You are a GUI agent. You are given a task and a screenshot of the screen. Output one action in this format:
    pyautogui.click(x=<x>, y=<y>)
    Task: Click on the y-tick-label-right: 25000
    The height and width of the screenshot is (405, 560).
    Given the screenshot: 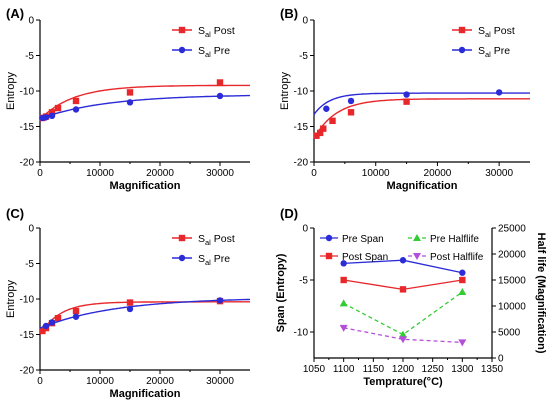 What is the action you would take?
    pyautogui.click(x=512, y=229)
    